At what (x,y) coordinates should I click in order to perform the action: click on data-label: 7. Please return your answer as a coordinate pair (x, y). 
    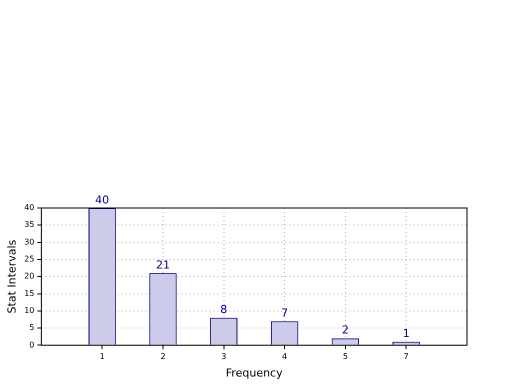
    Looking at the image, I should click on (284, 313).